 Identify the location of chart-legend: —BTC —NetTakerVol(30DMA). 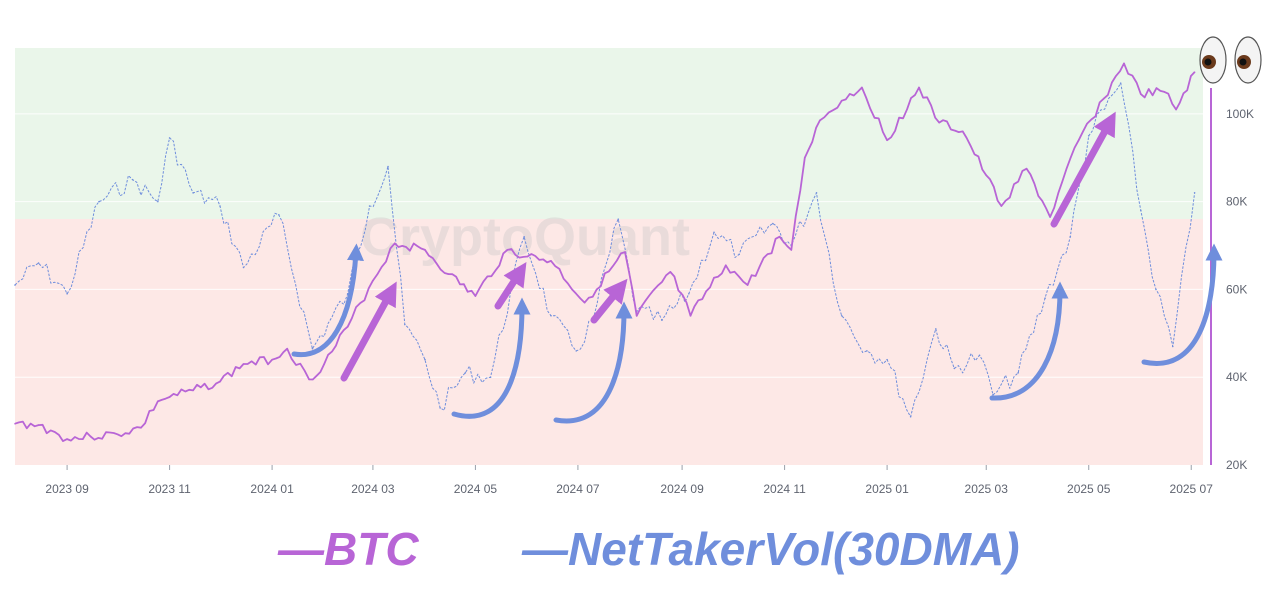
(640, 551).